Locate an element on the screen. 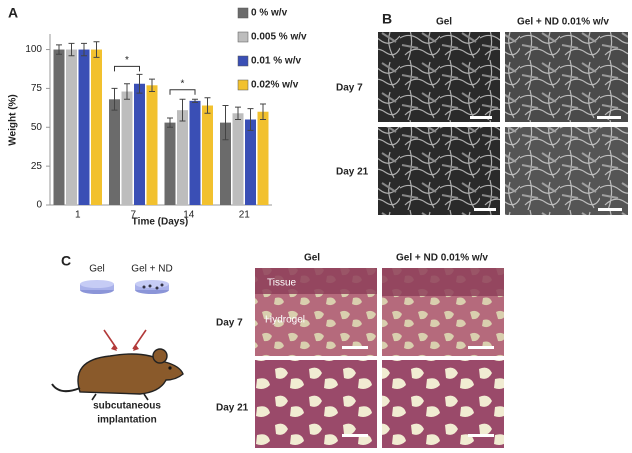 The height and width of the screenshot is (453, 632). label: Gel + ND is located at coordinates (151, 269).